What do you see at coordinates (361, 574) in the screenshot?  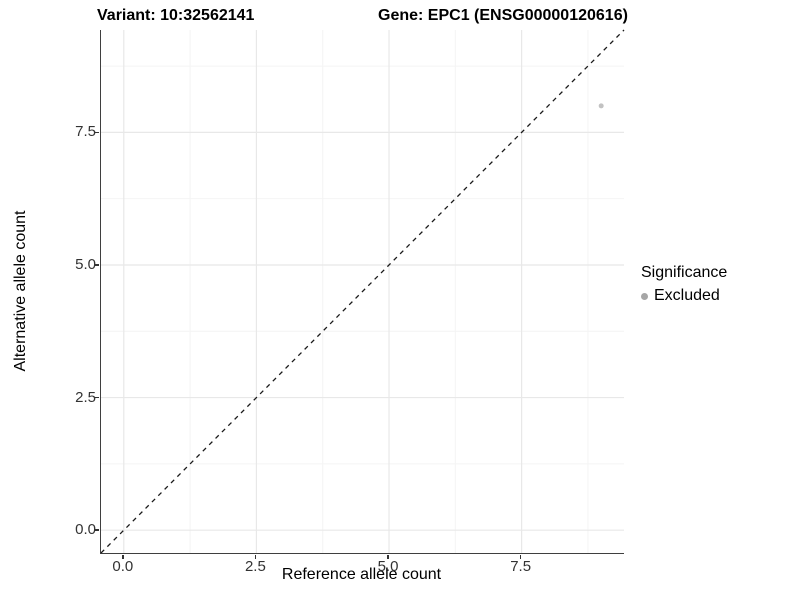 I see `x-axis-title: Reference allele count` at bounding box center [361, 574].